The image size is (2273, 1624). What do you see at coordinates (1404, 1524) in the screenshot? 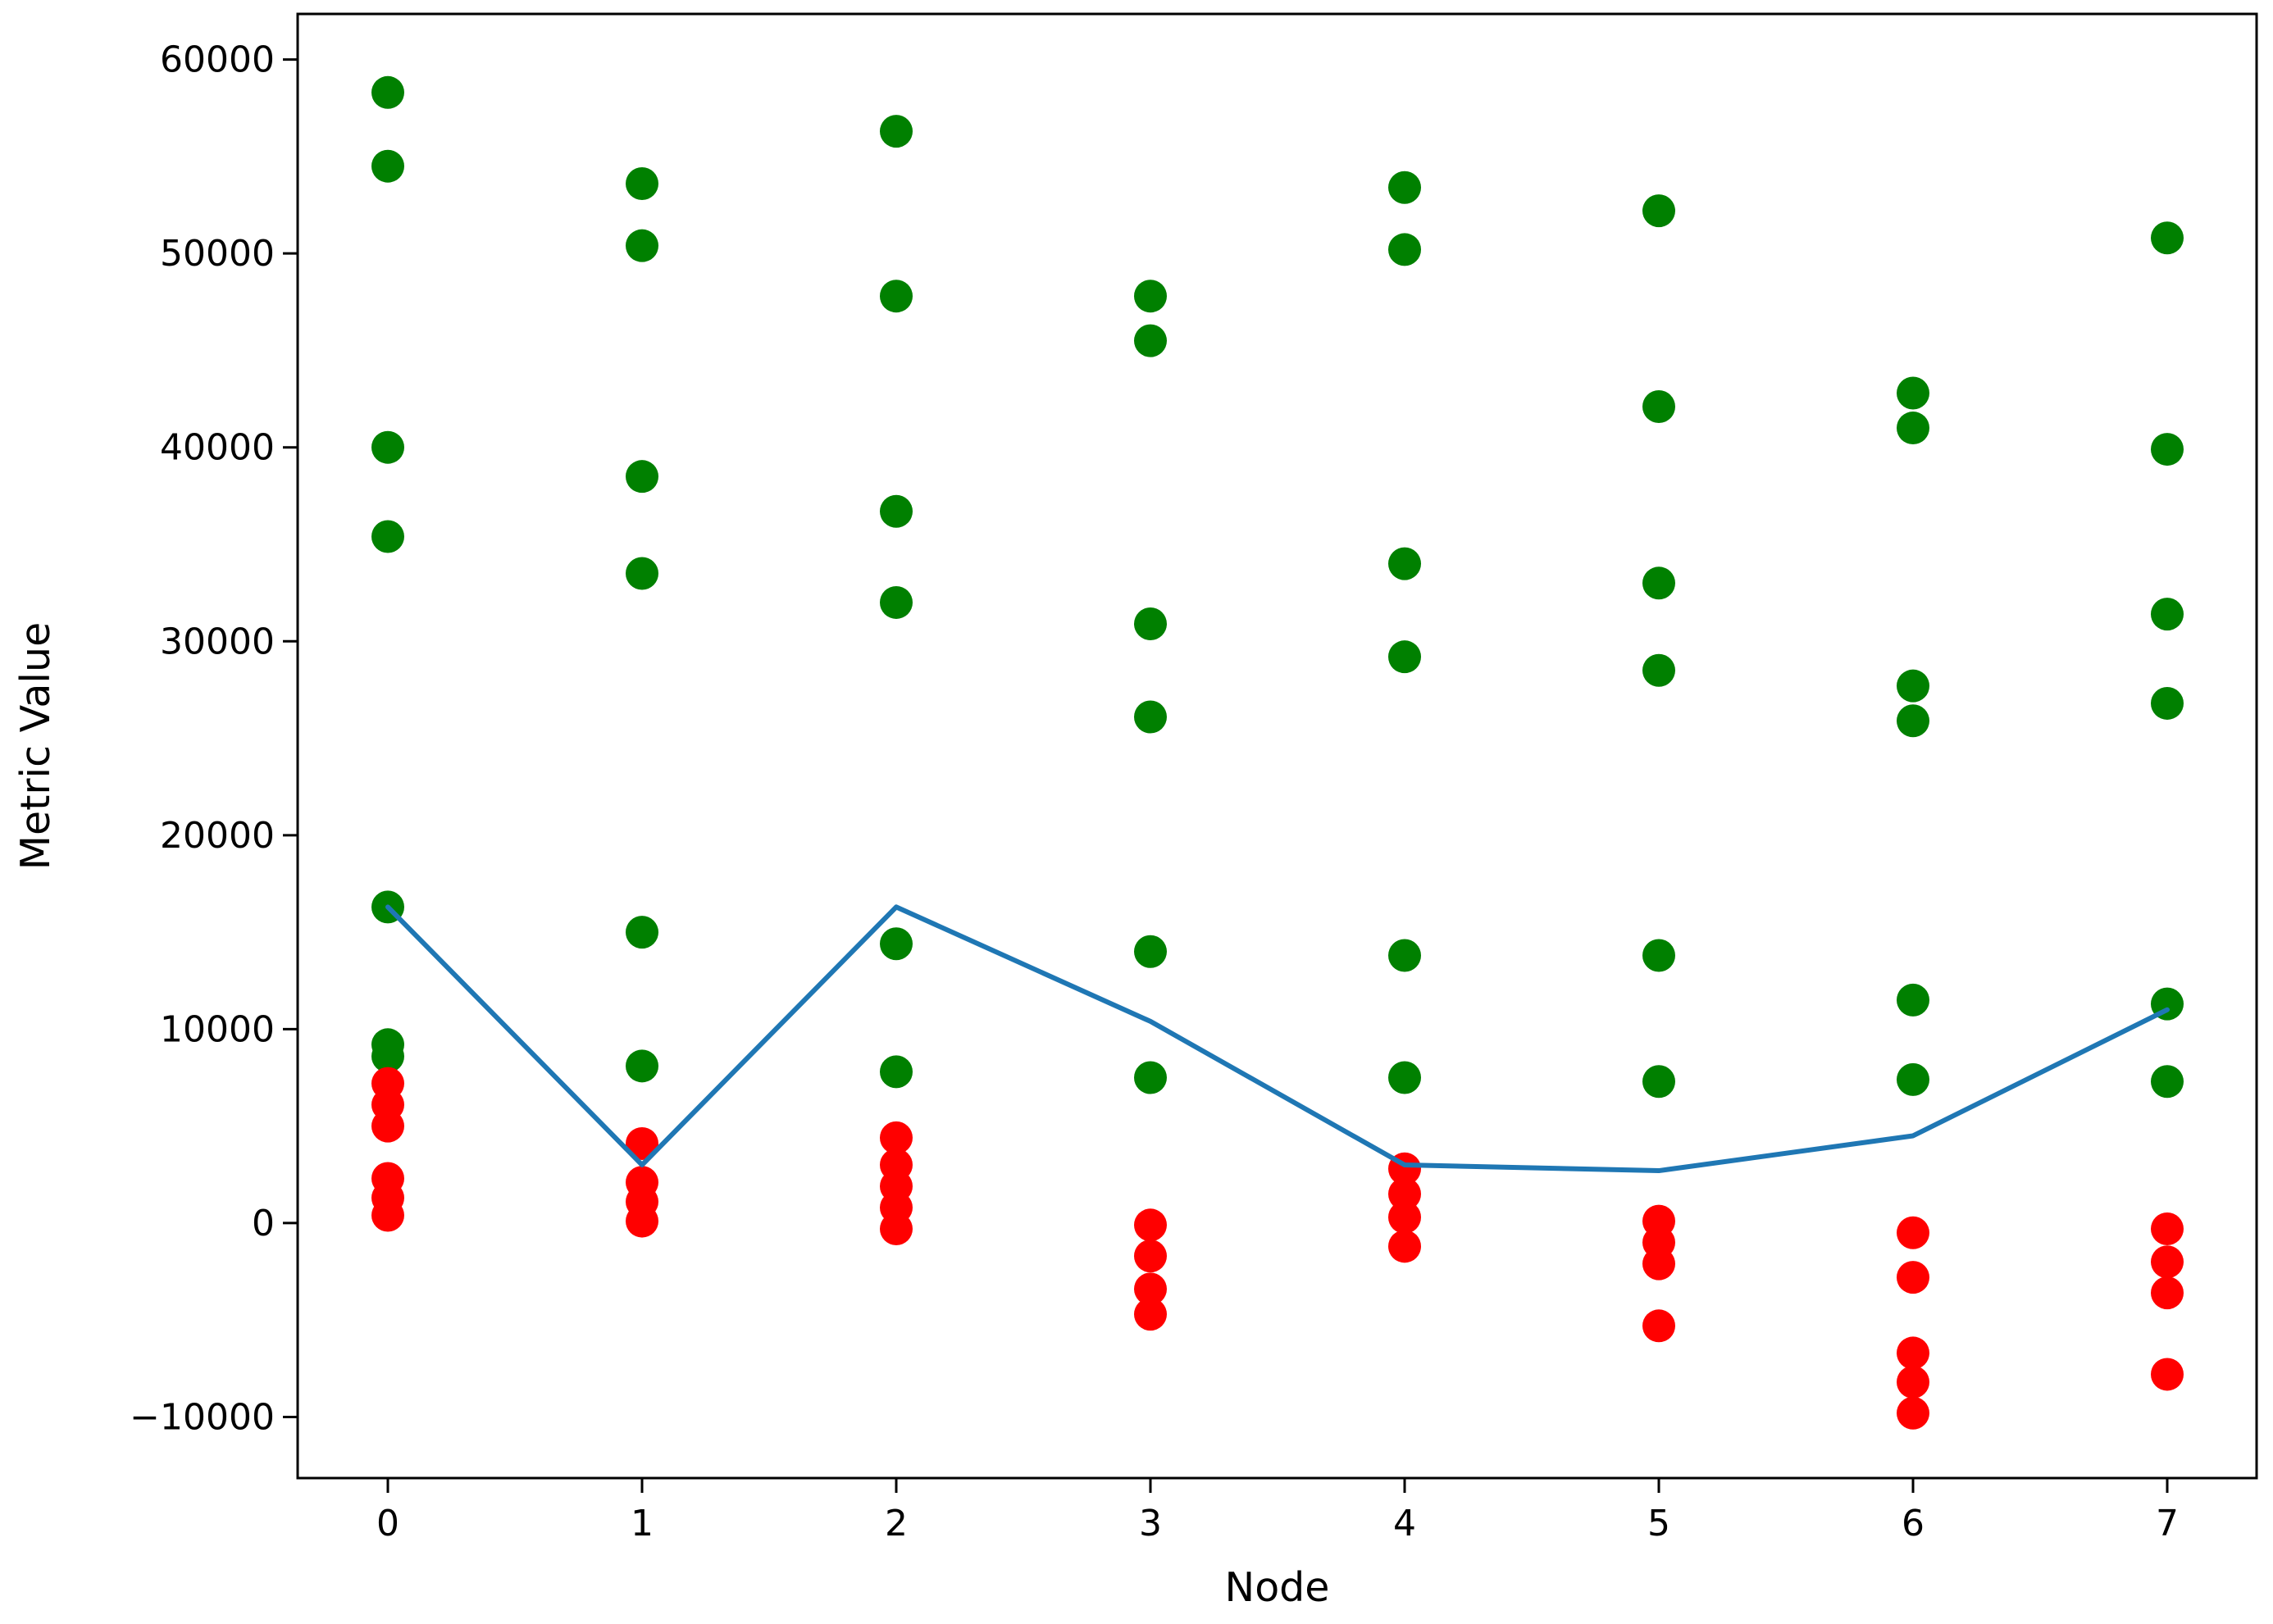
I see `x-tick-label: 4` at bounding box center [1404, 1524].